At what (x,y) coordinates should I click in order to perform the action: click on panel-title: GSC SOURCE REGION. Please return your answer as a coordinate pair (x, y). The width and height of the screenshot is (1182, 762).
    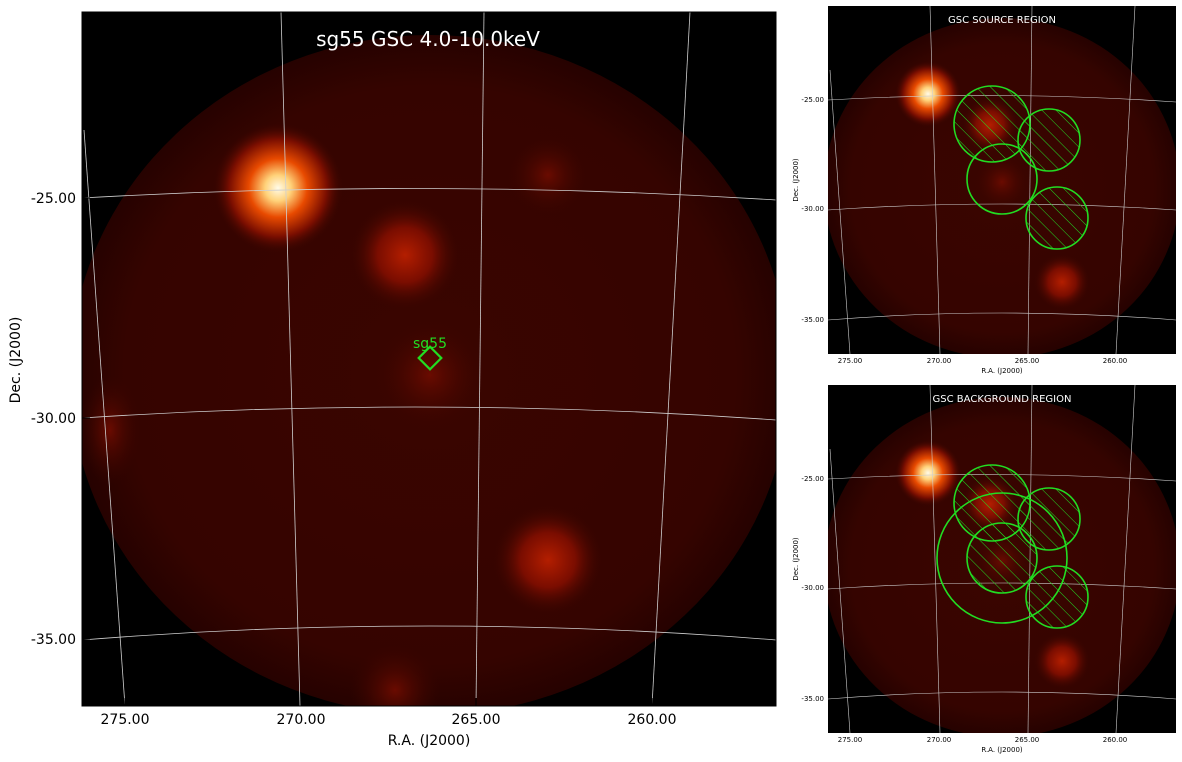
    Looking at the image, I should click on (1002, 20).